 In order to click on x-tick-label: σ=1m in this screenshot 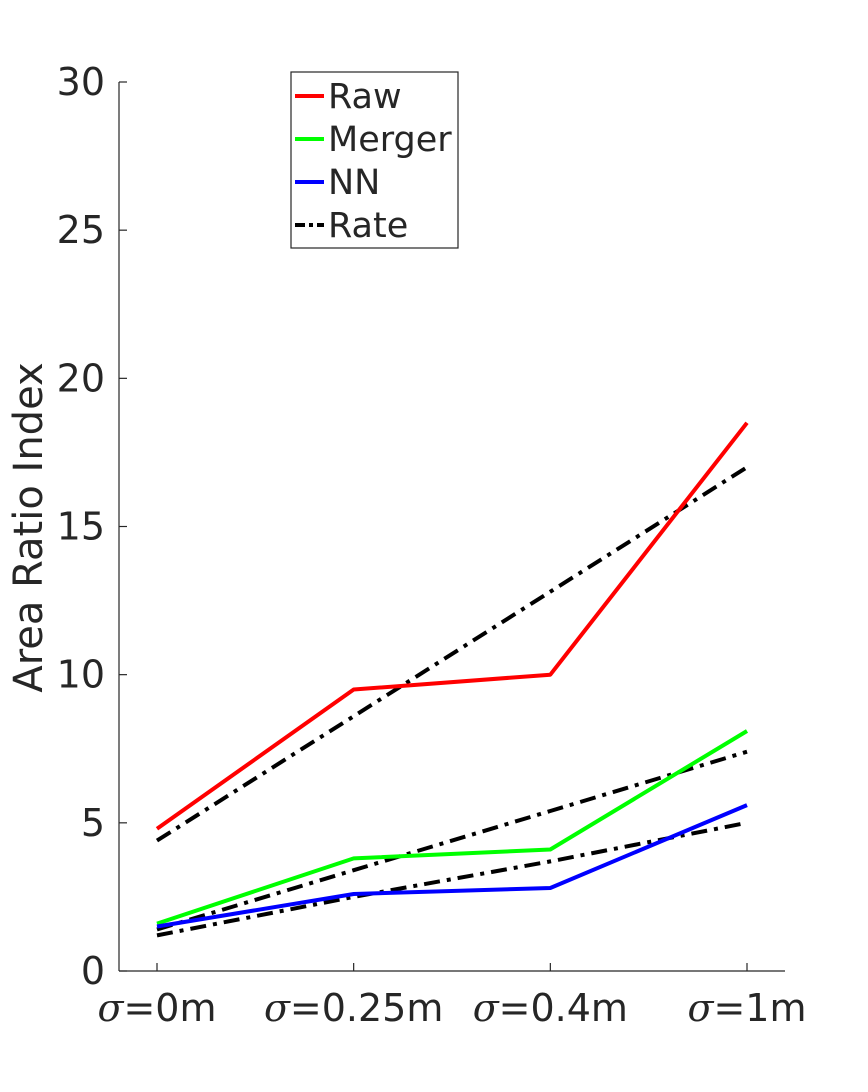, I will do `click(747, 1008)`.